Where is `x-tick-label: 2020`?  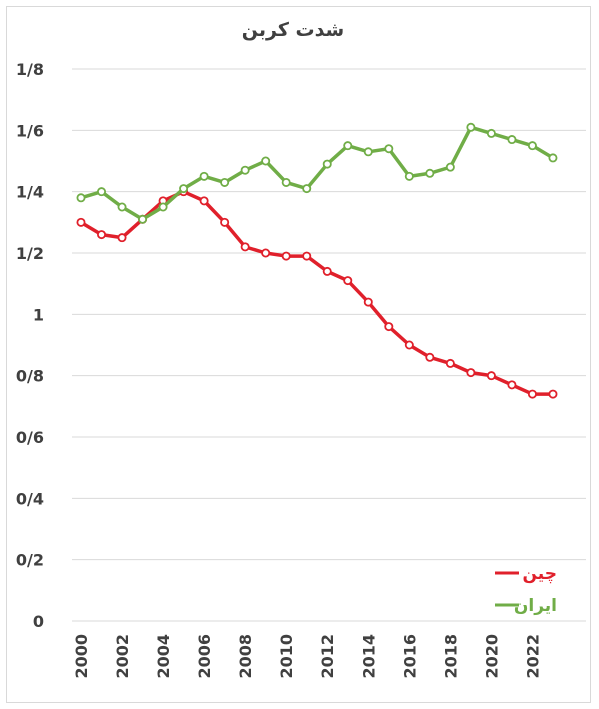
x-tick-label: 2020 is located at coordinates (491, 656).